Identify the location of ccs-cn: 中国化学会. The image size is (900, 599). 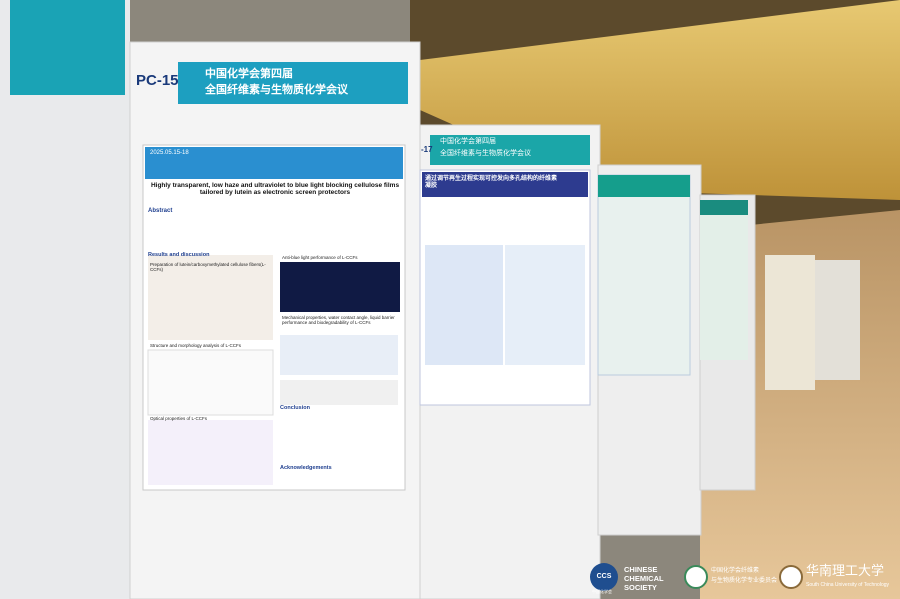
(602, 591).